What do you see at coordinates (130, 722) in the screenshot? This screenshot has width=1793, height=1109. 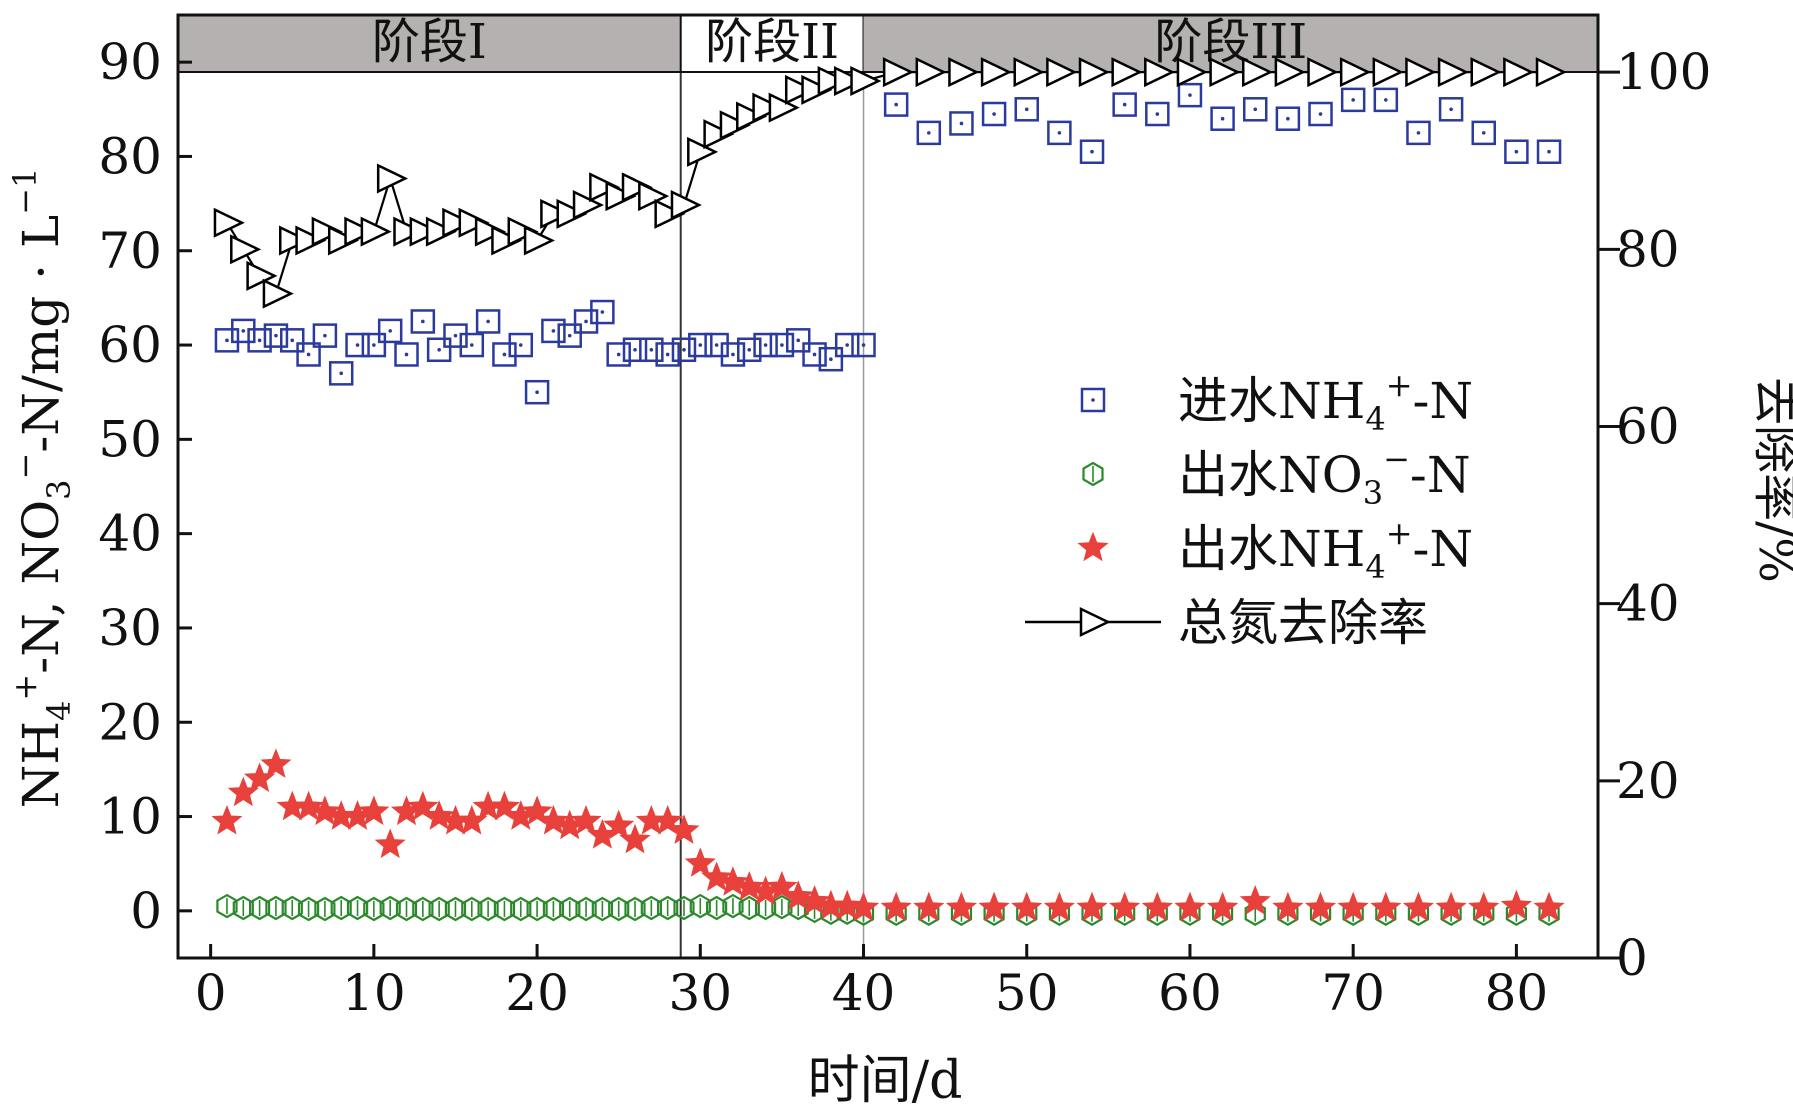 I see `y-left-tick-label: 20` at bounding box center [130, 722].